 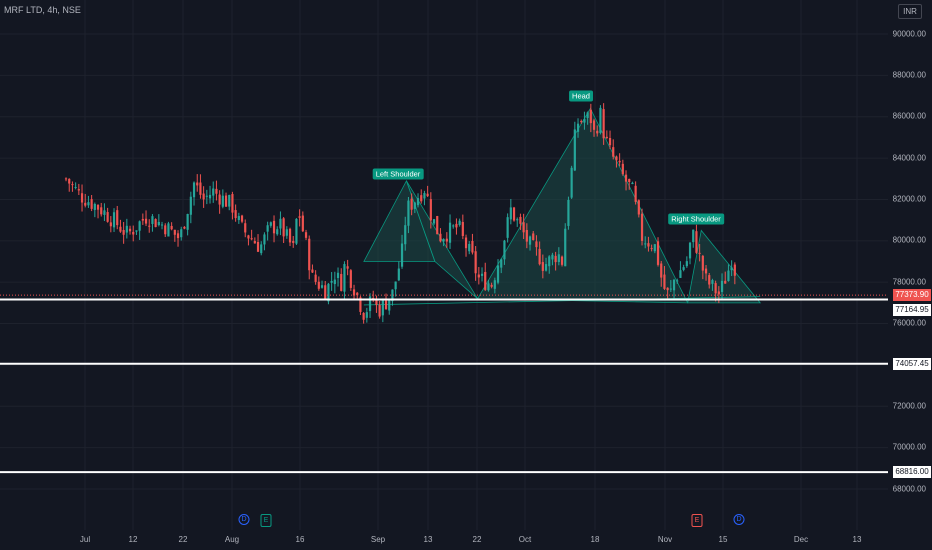 What do you see at coordinates (909, 116) in the screenshot?
I see `price-tick-label: 86000.00` at bounding box center [909, 116].